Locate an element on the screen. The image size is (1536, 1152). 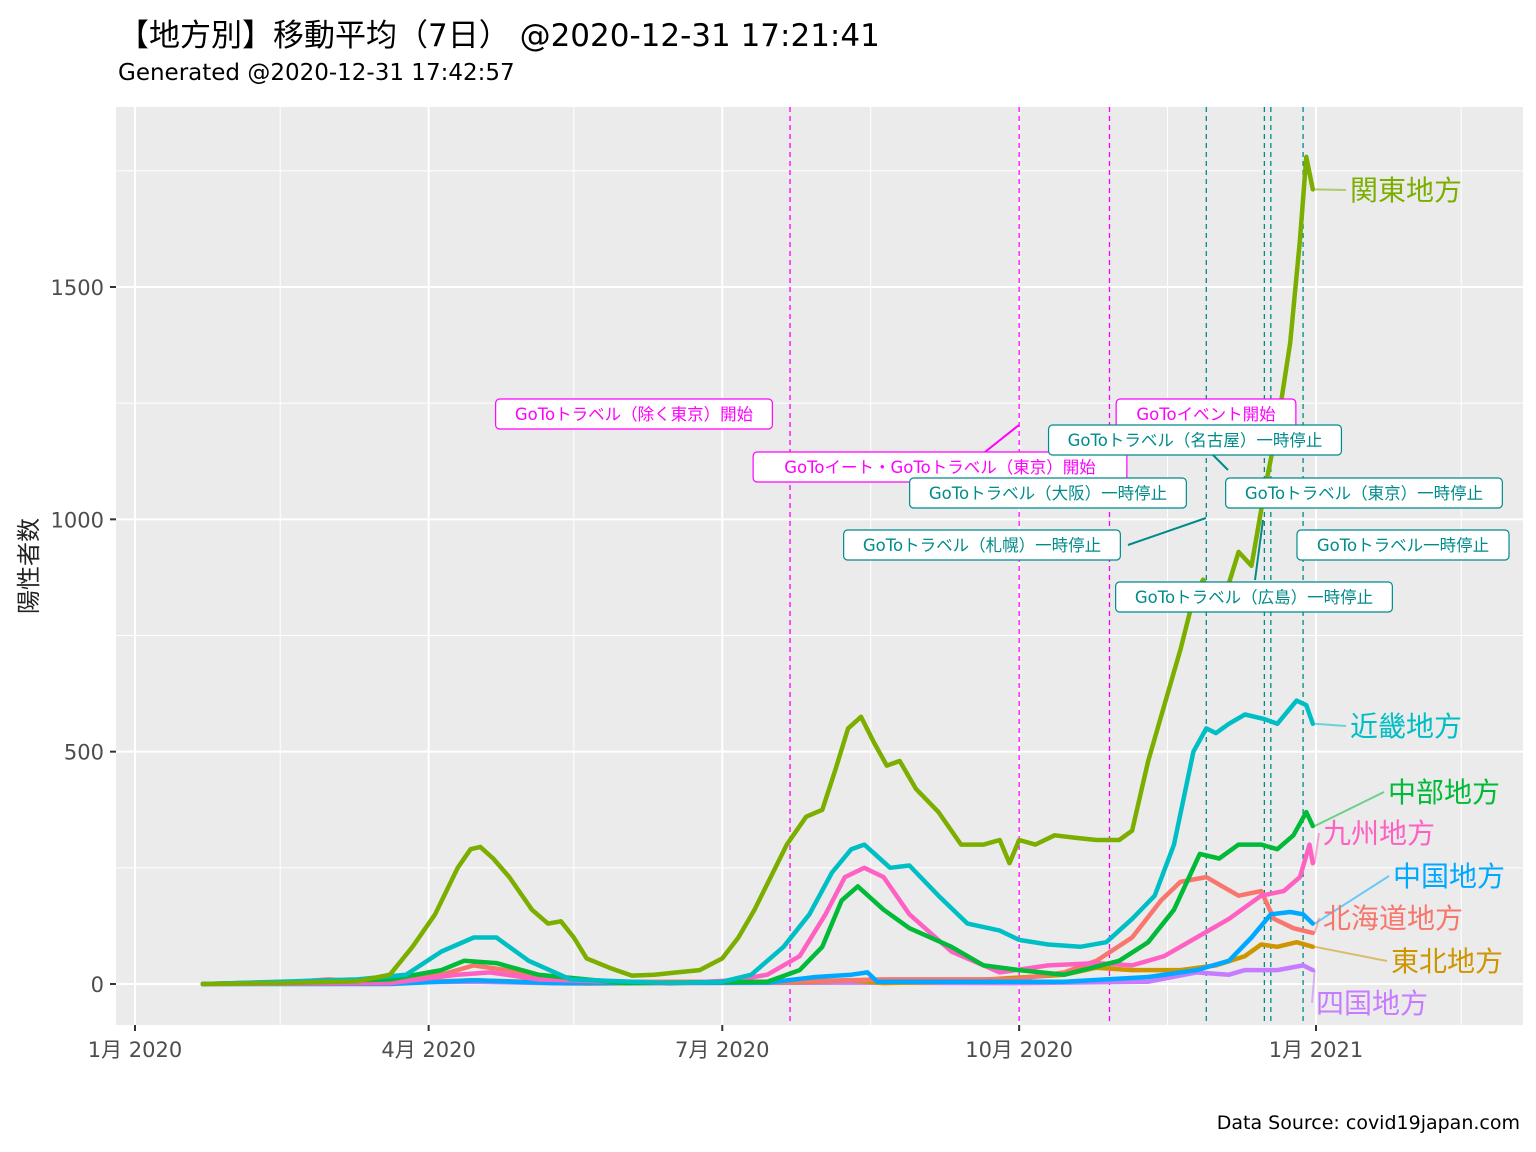
x-tick-label: 1月 2021 is located at coordinates (1316, 1050).